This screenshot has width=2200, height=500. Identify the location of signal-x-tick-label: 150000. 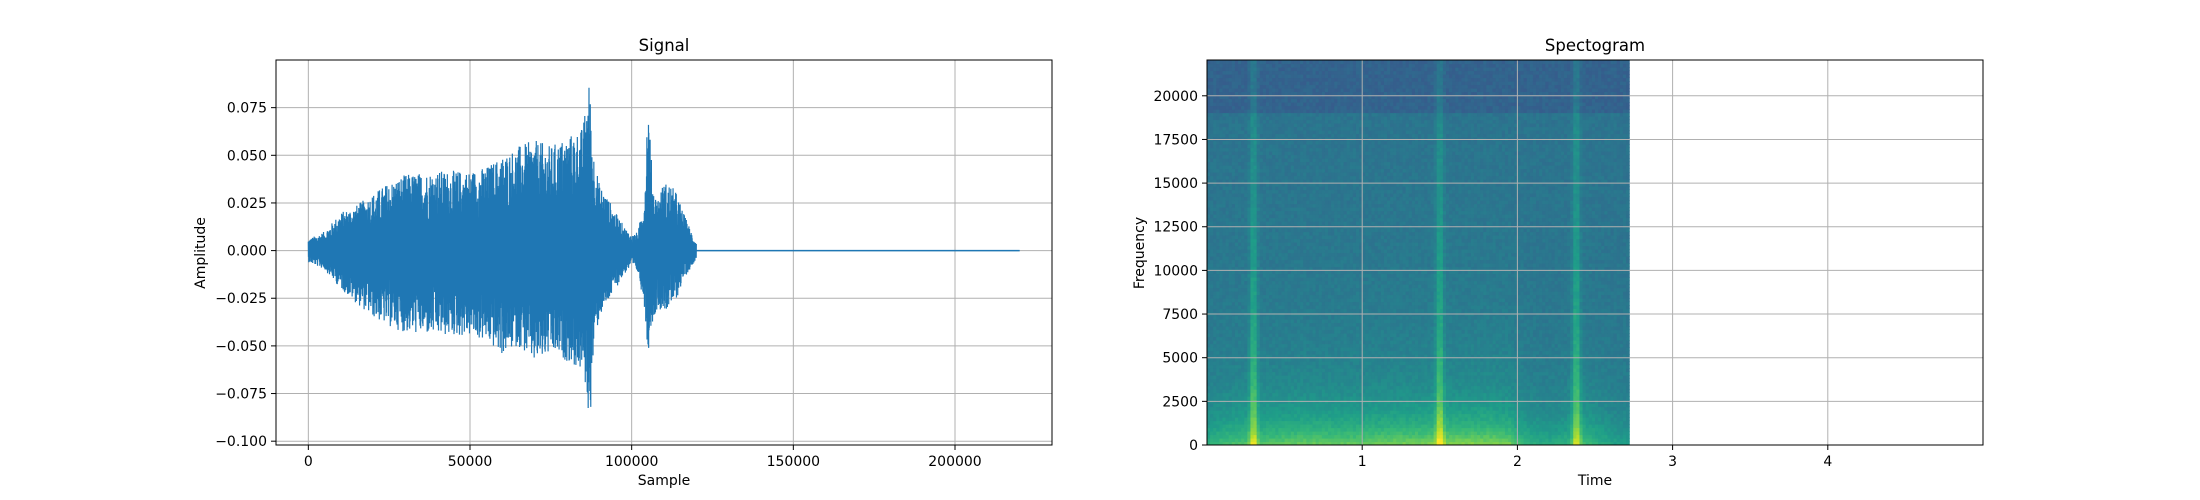
(793, 462).